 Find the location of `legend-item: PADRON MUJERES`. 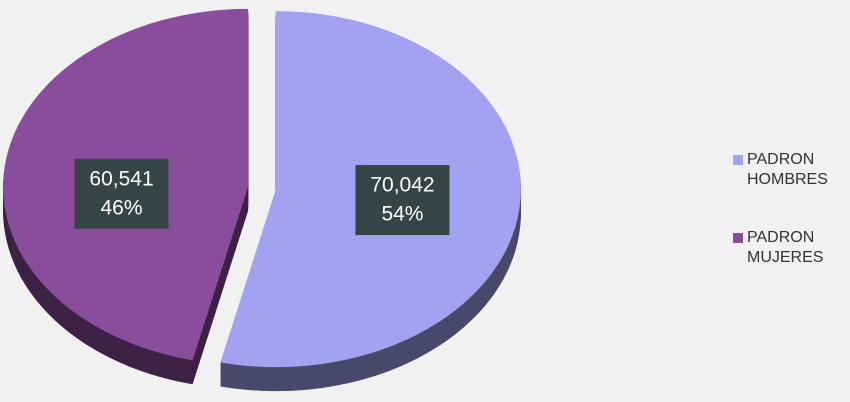

legend-item: PADRON MUJERES is located at coordinates (788, 248).